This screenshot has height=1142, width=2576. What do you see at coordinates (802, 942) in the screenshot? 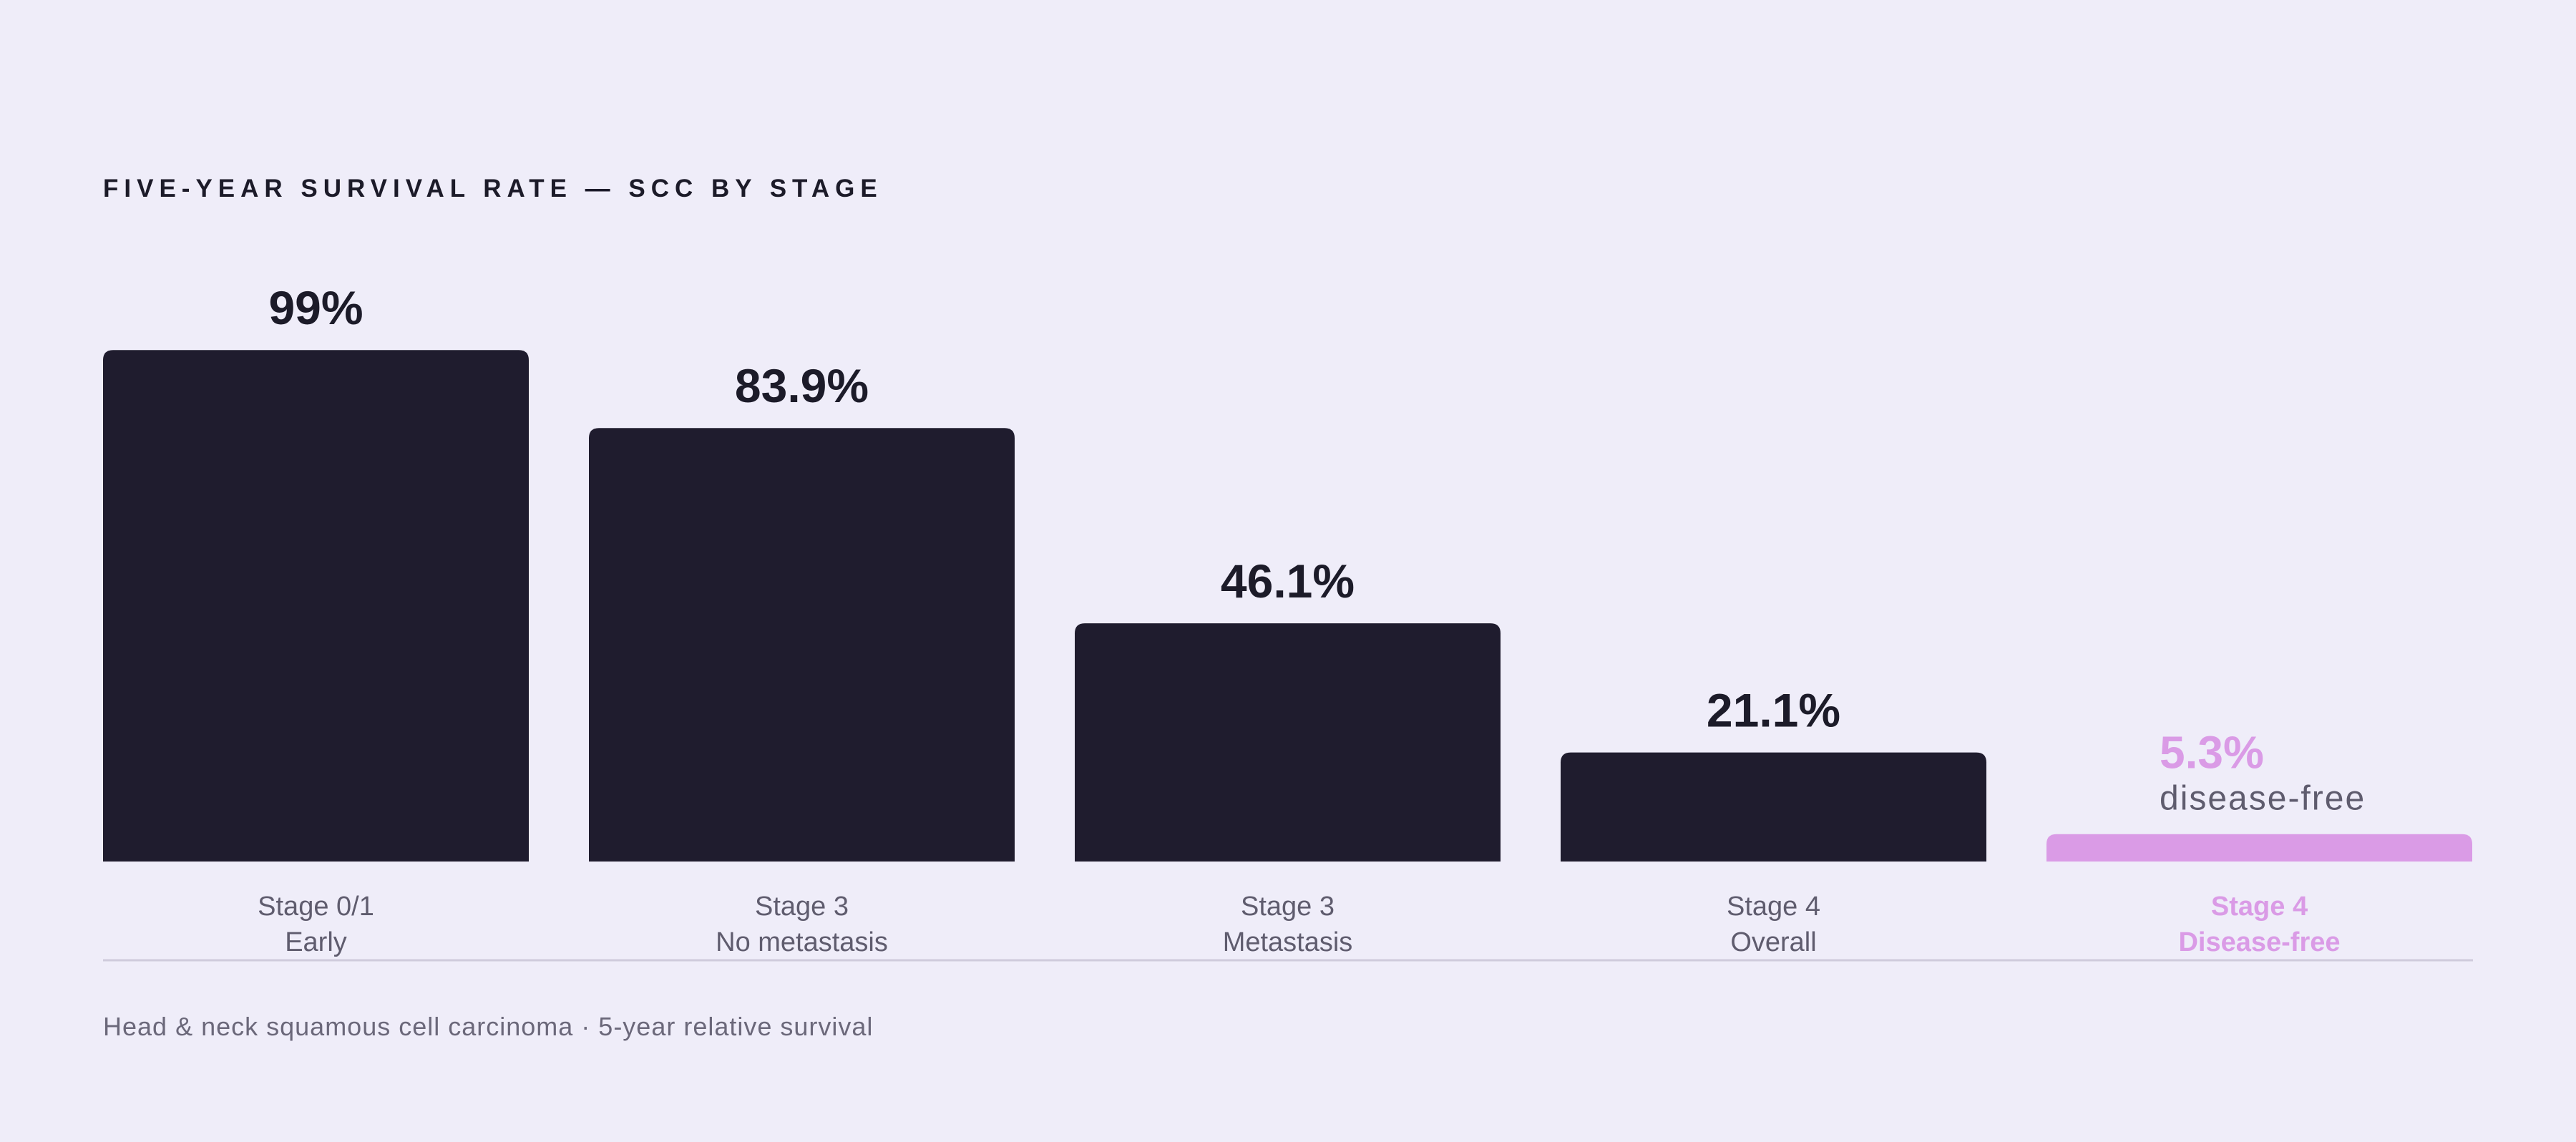
I see `category-label-2-line-2: No metastasis` at bounding box center [802, 942].